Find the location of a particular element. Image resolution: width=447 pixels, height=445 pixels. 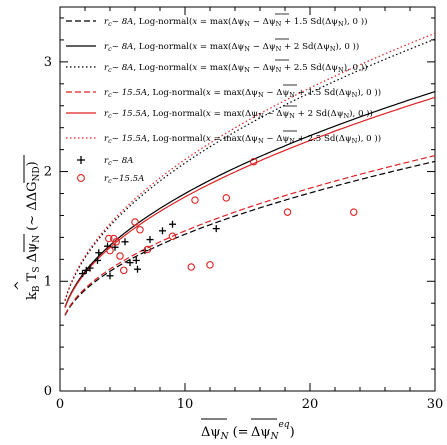

x-tick-label: 30 is located at coordinates (435, 404).